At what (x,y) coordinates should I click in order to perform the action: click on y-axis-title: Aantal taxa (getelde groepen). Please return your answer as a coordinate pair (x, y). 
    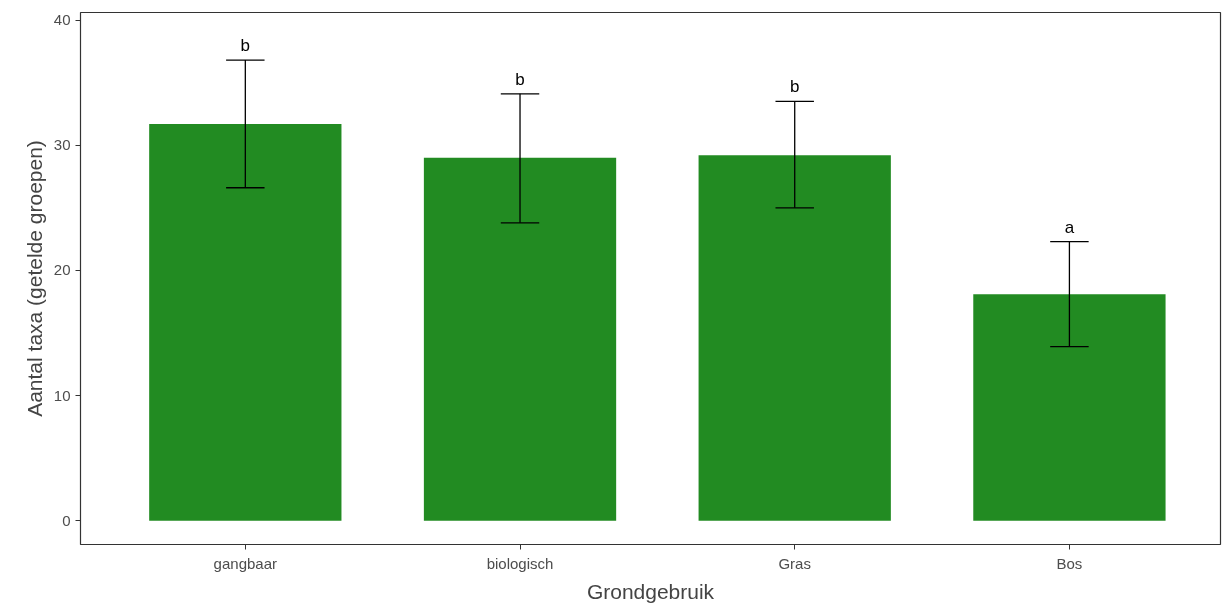
    Looking at the image, I should click on (34, 278).